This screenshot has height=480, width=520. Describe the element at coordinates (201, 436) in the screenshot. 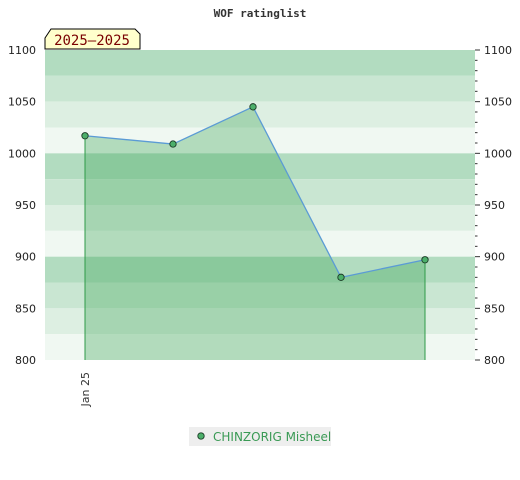

I see `legend-marker-icon` at that location.